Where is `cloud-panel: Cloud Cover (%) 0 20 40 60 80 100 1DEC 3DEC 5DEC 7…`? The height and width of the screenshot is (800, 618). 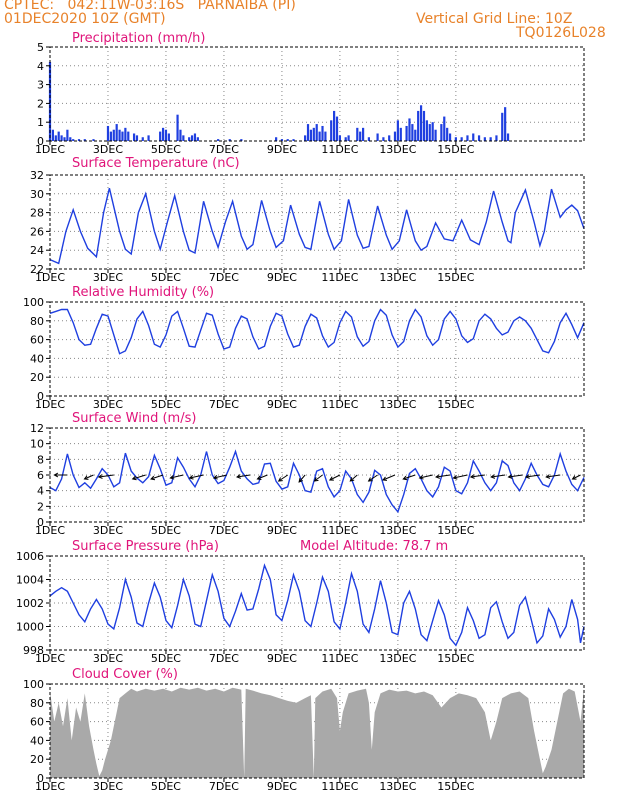
cloud-panel: Cloud Cover (%) 0 20 40 60 80 100 1DEC 3DEC 5DEC 7… is located at coordinates (304, 730).